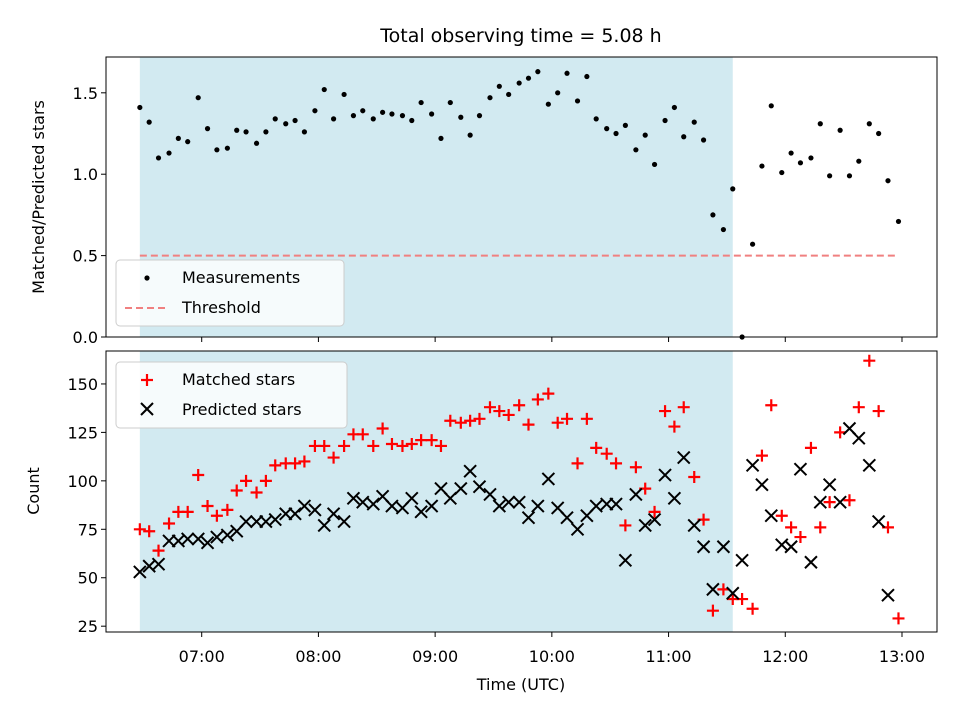 Image resolution: width=960 pixels, height=720 pixels. I want to click on legend-predicted-marker, so click(147, 409).